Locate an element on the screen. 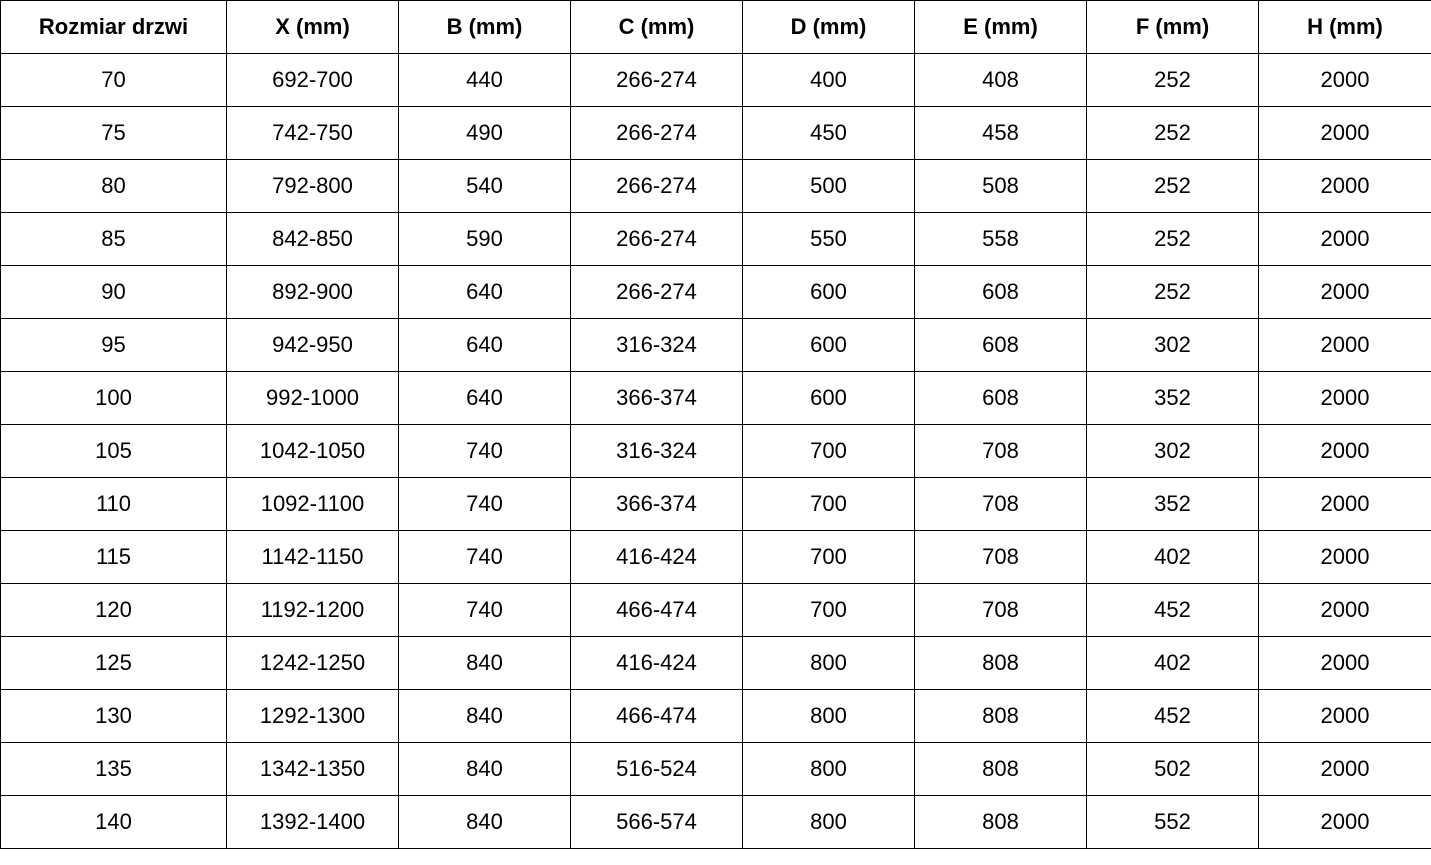 The image size is (1431, 865). table-row: 140 1392-1400 840 566-574 800 808 552 2000 is located at coordinates (715, 822).